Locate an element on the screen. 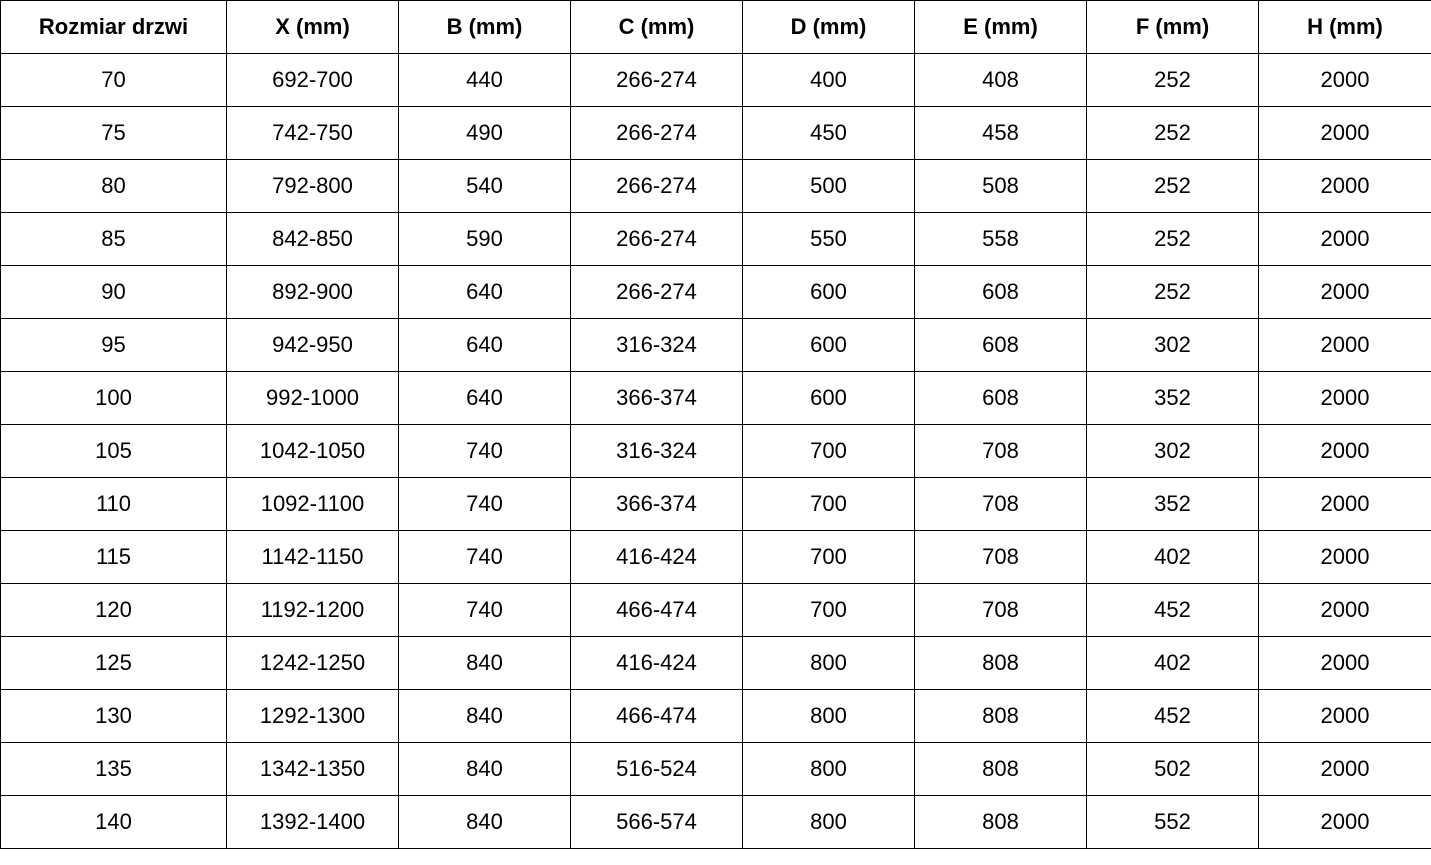 The image size is (1431, 865). table-row: 140 1392-1400 840 566-574 800 808 552 2000 is located at coordinates (715, 822).